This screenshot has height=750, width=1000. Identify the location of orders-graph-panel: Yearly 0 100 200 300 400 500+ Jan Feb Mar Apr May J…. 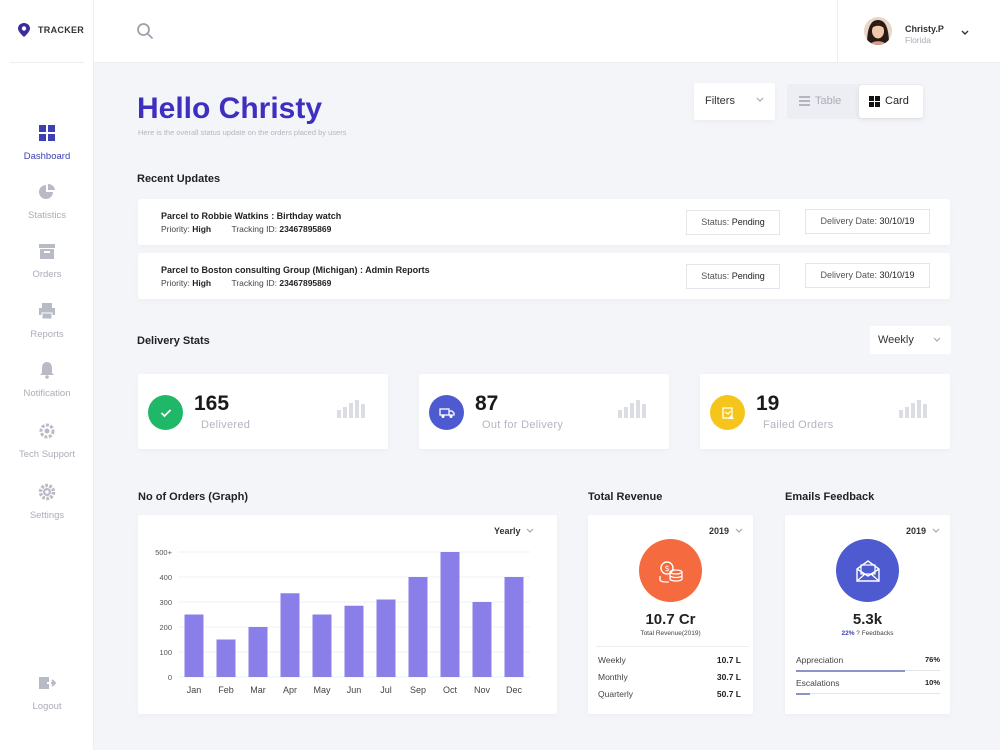
(347, 614).